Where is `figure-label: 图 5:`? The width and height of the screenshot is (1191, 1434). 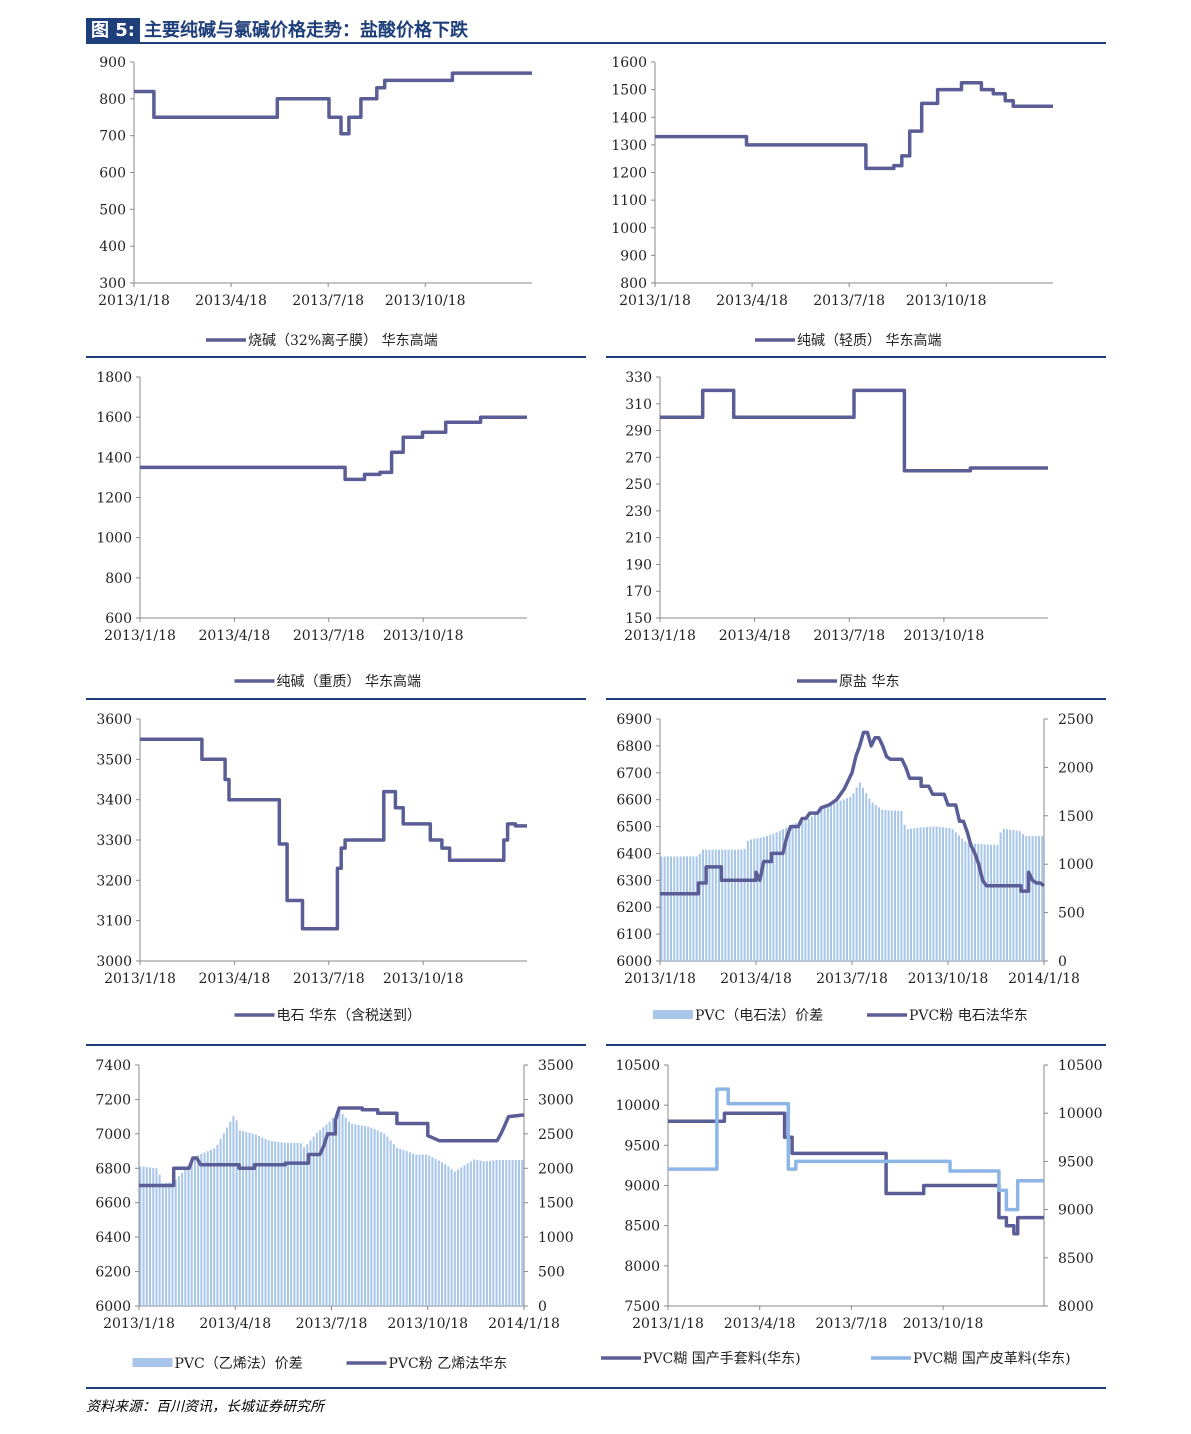
figure-label: 图 5: is located at coordinates (113, 31).